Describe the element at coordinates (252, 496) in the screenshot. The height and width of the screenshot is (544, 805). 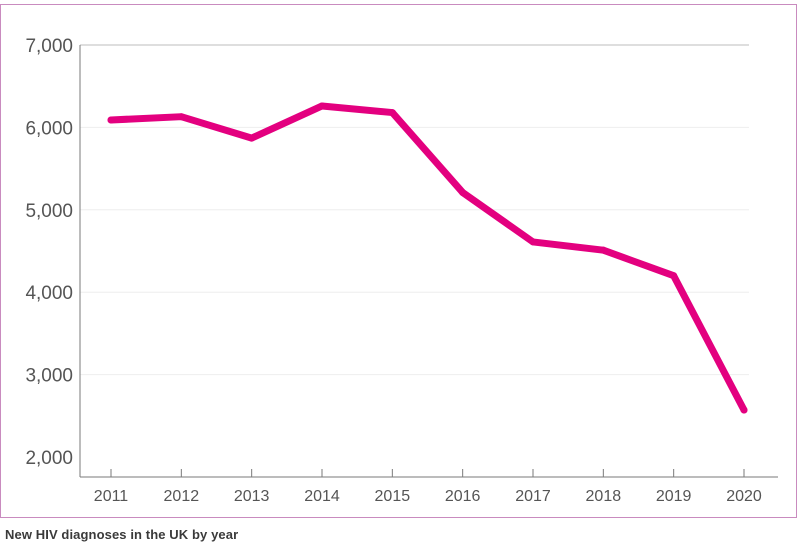
I see `x-tick-label: 2013` at that location.